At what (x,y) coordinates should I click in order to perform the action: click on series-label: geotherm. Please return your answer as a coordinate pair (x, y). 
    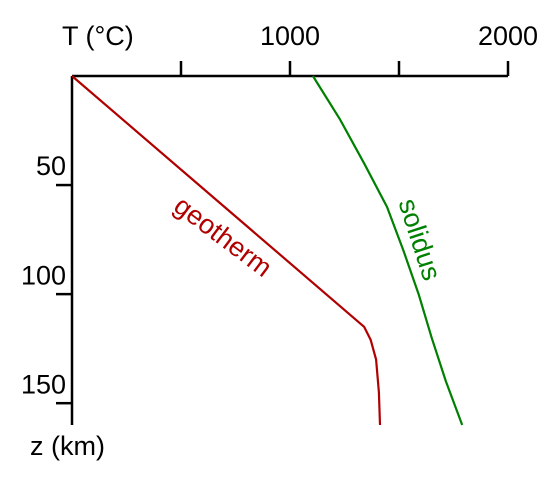
    Looking at the image, I should click on (223, 236).